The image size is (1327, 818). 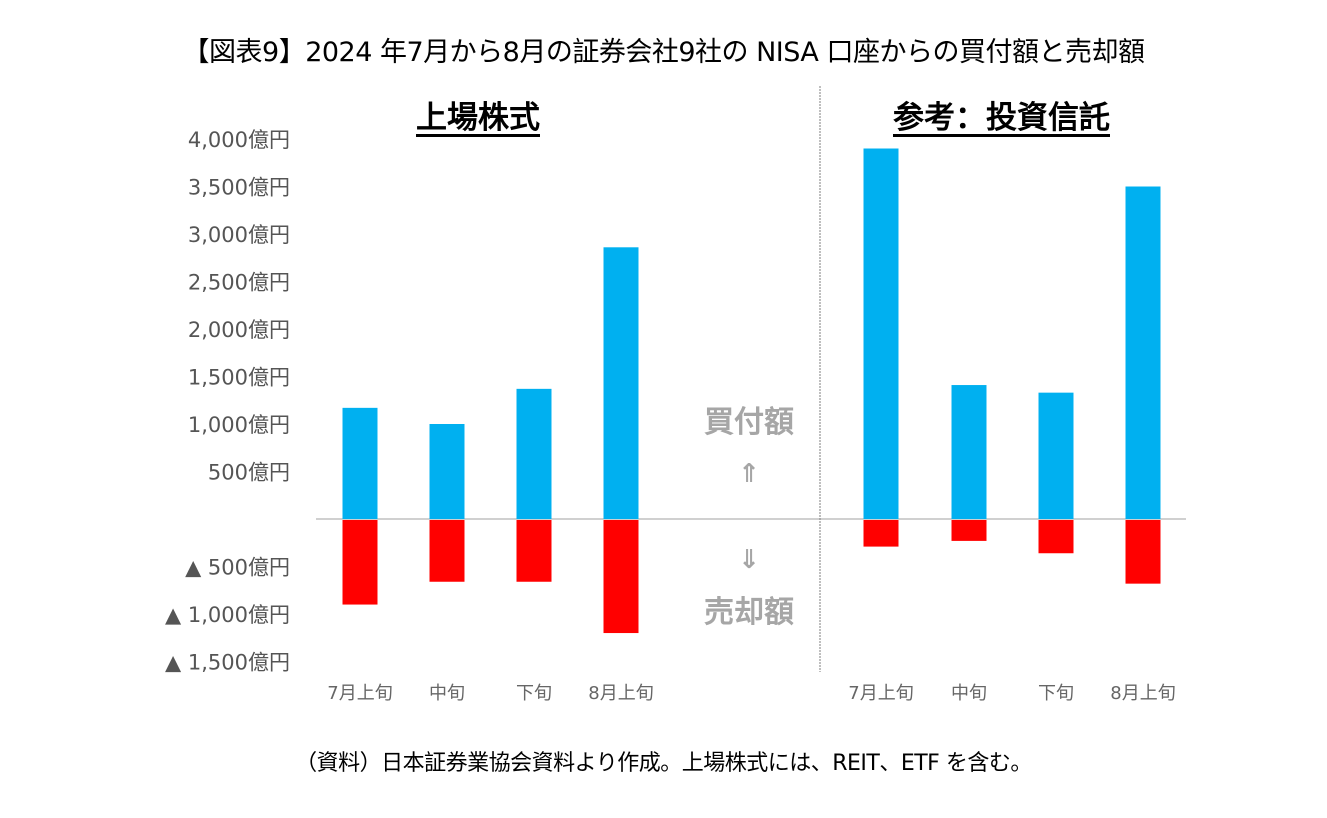 I want to click on y-tick-label: 1,000億円, so click(x=239, y=425).